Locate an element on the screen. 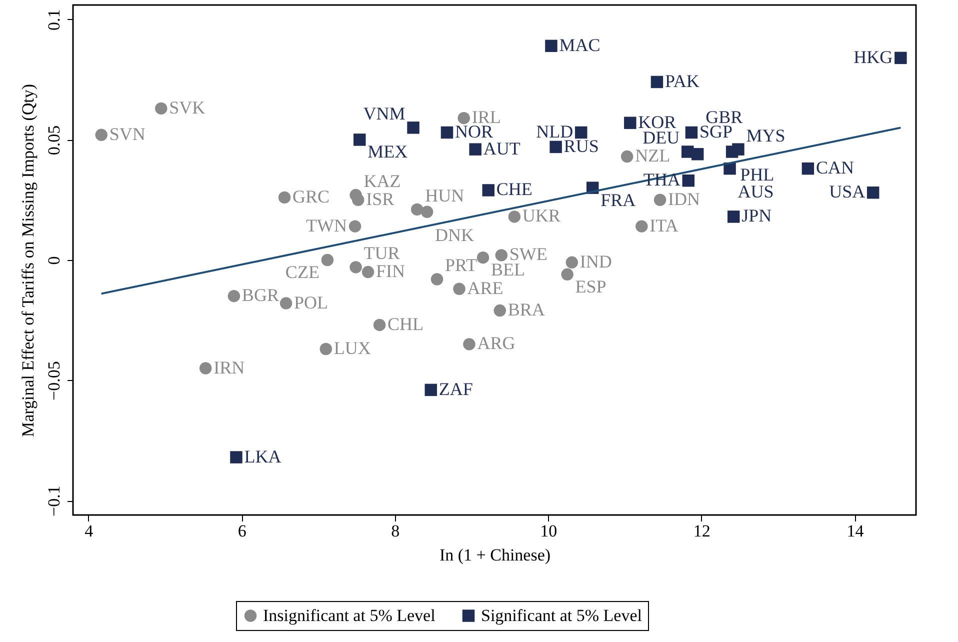  data-label: IRN is located at coordinates (229, 367).